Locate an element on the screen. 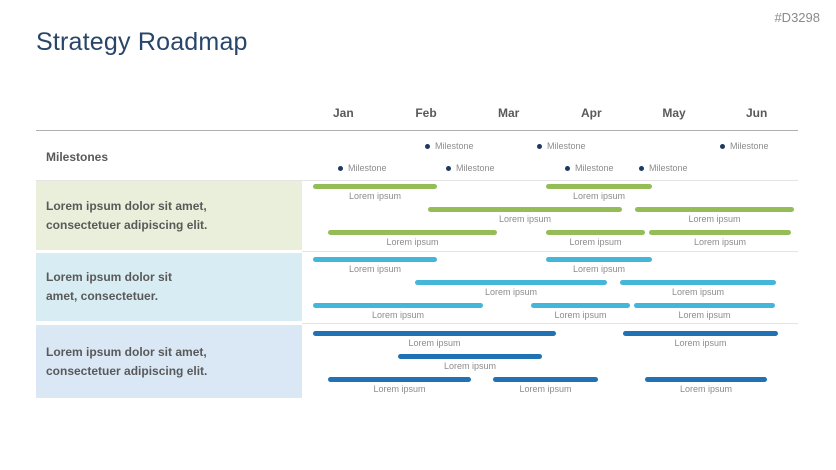 The width and height of the screenshot is (836, 470). section-label-text: Lorem ipsum dolor sit is located at coordinates (109, 277).